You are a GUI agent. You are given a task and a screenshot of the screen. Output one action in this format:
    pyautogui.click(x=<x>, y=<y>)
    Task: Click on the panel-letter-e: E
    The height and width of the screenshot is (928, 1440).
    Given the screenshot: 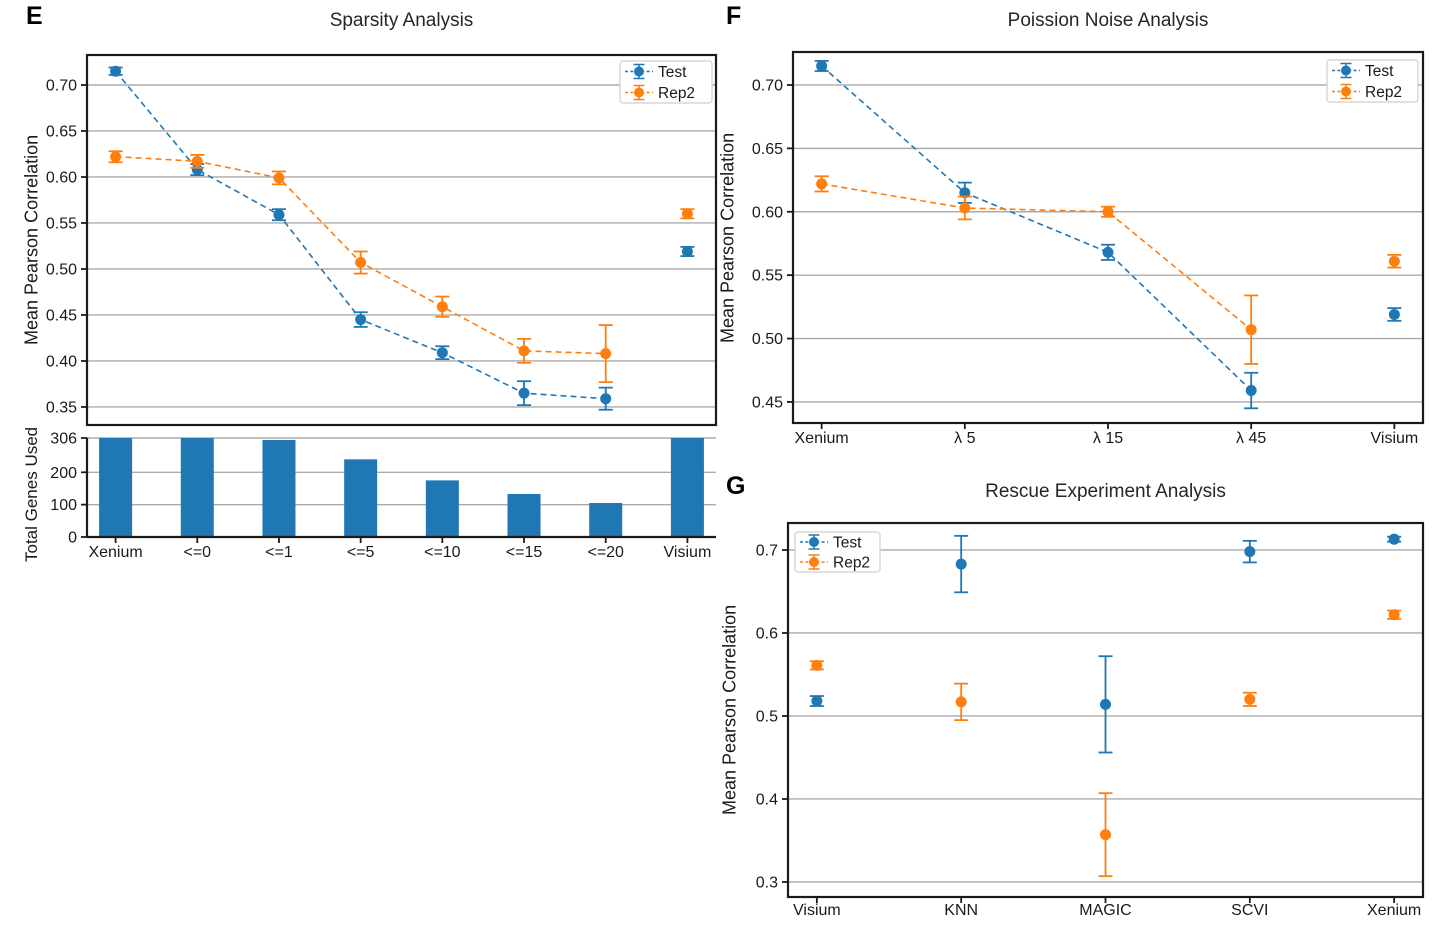 What is the action you would take?
    pyautogui.click(x=34, y=16)
    